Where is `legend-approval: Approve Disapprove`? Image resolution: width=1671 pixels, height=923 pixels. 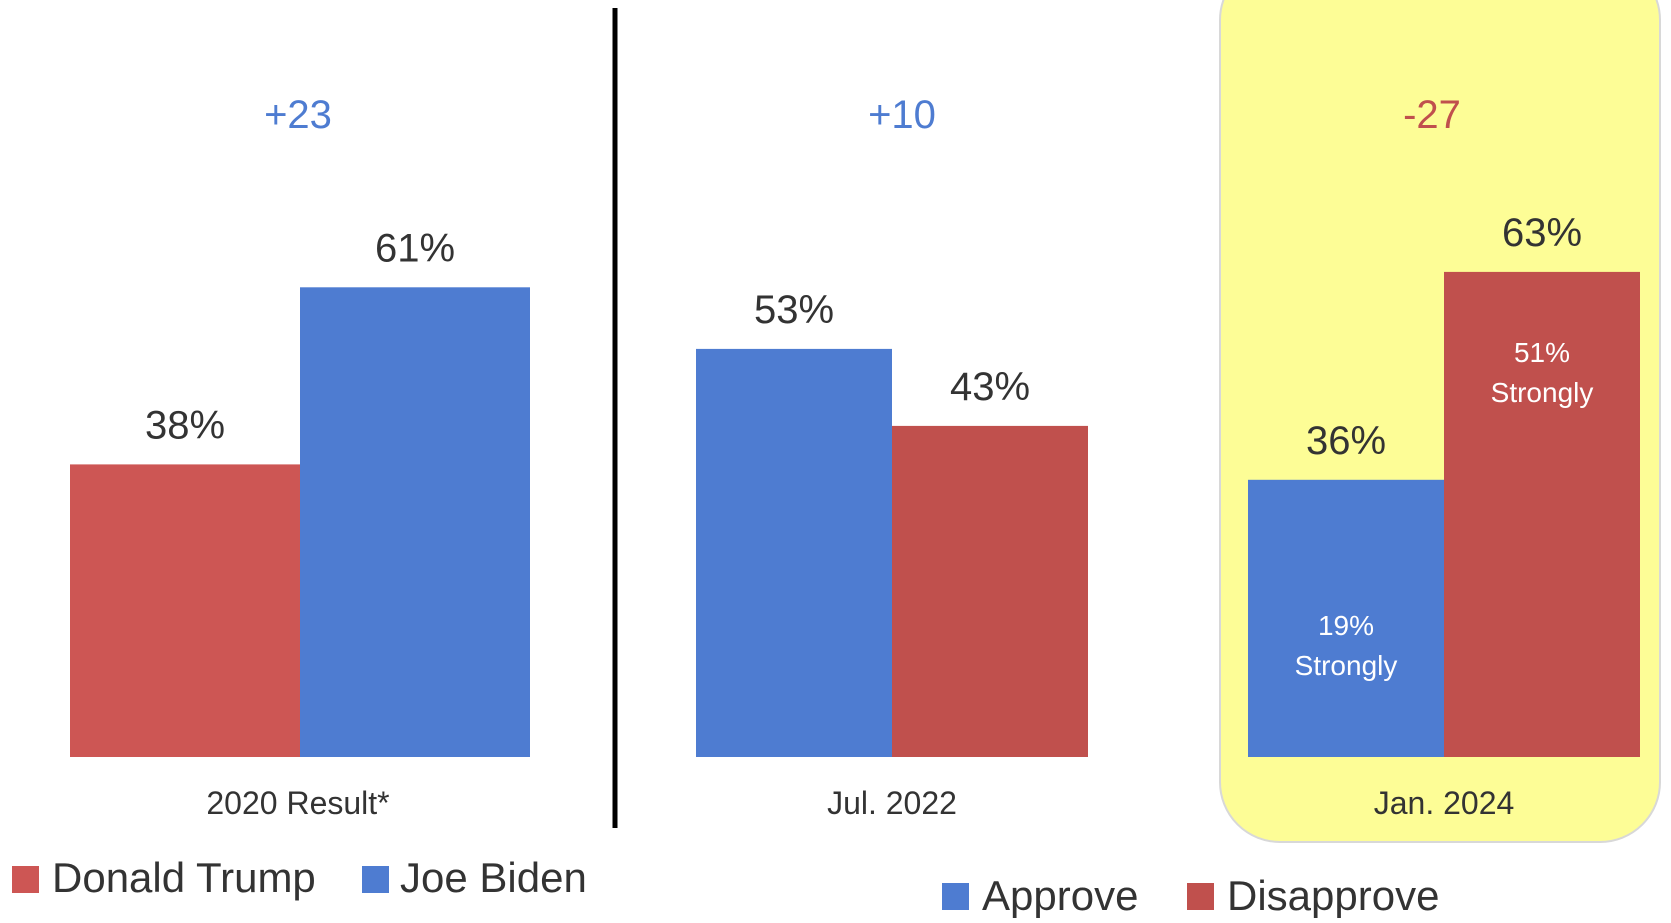 legend-approval: Approve Disapprove is located at coordinates (1190, 895).